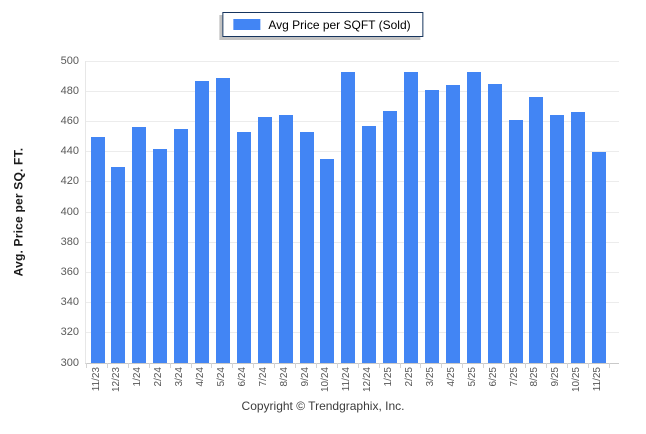 The image size is (646, 434). I want to click on bar-1/25, so click(390, 236).